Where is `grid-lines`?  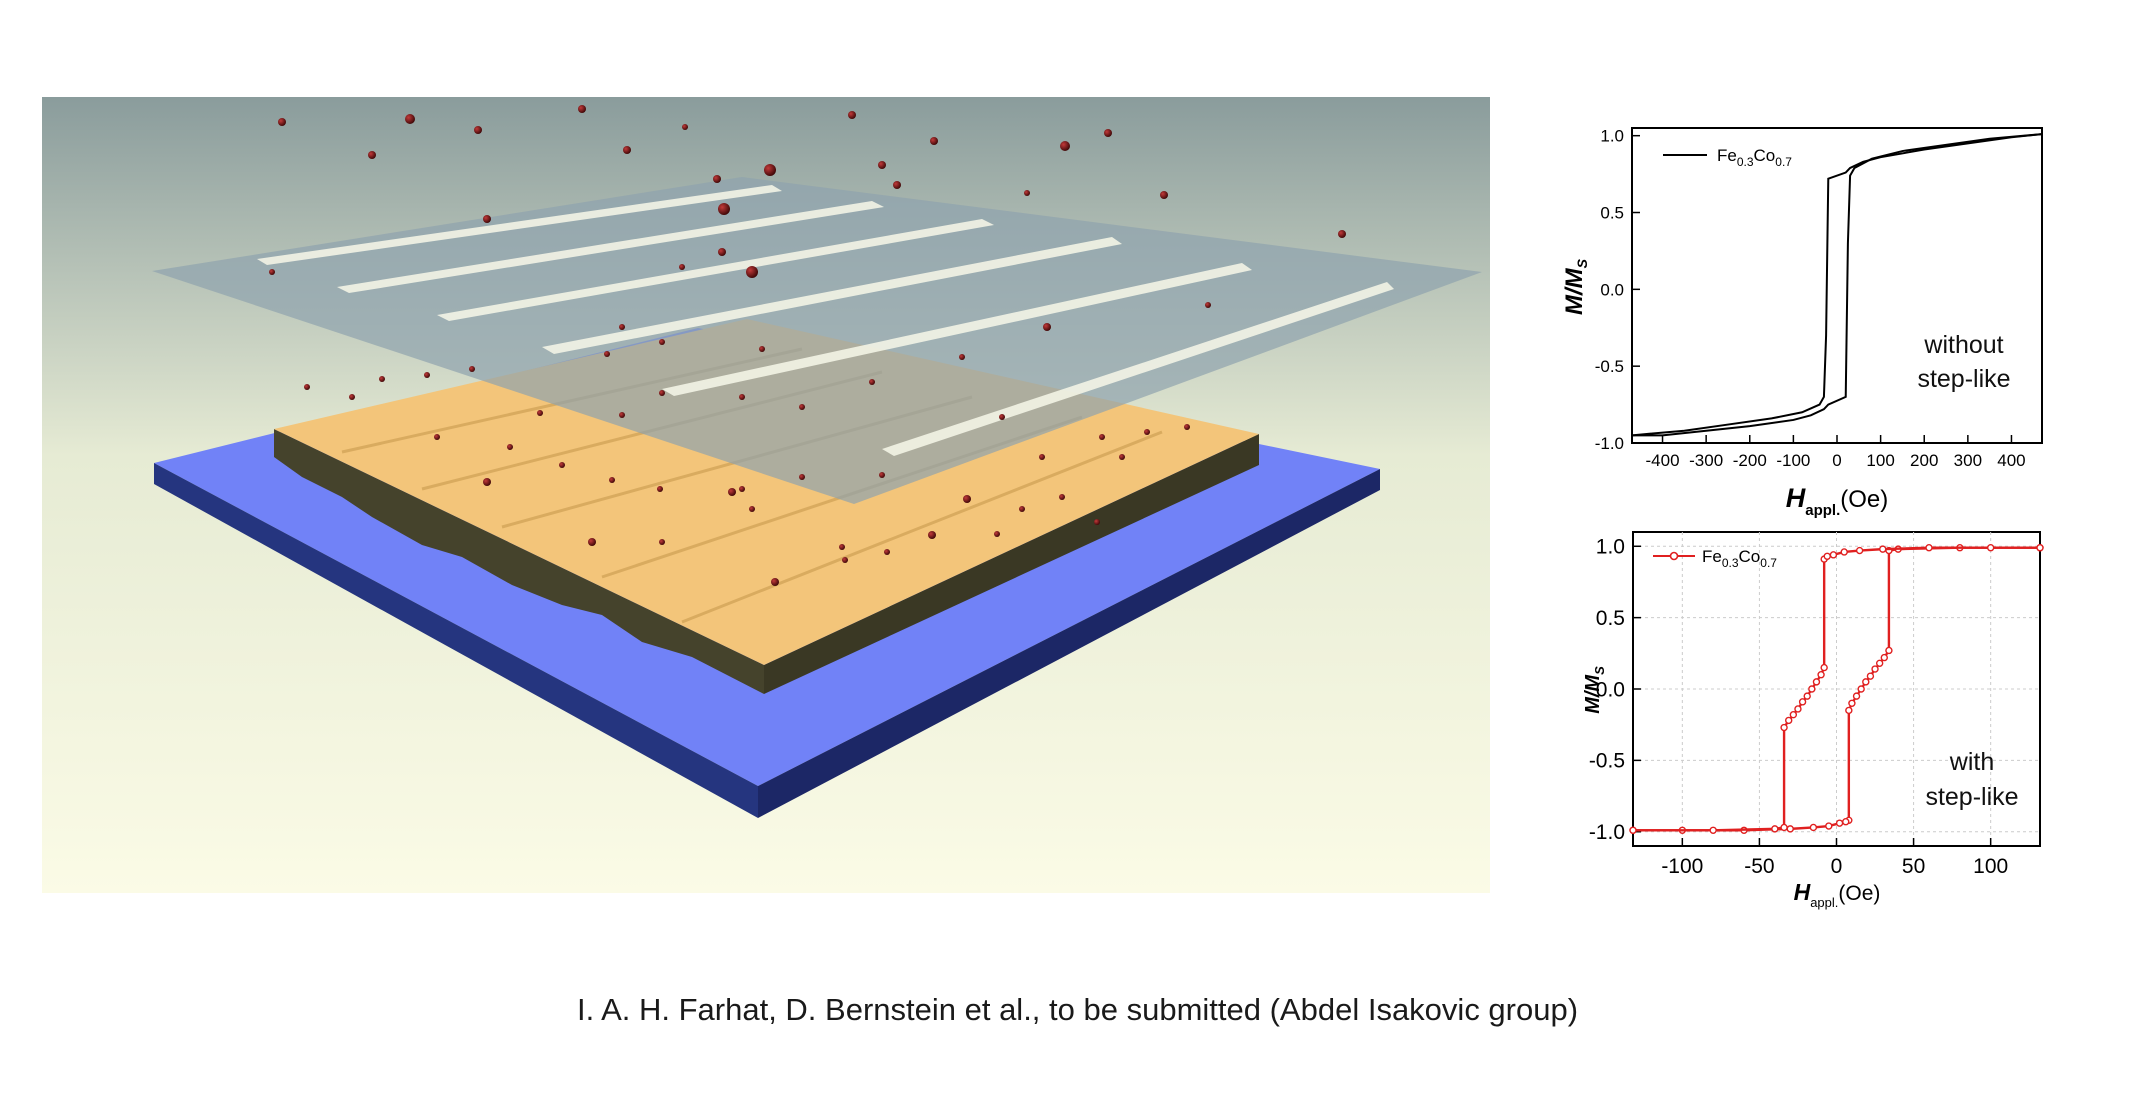
grid-lines is located at coordinates (1836, 689).